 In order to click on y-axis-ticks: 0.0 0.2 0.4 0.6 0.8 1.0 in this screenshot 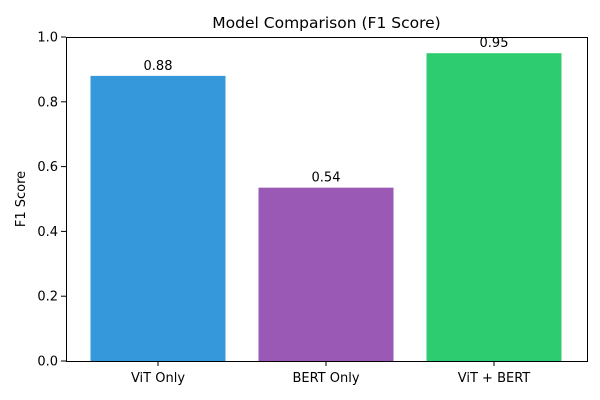, I will do `click(51, 200)`.